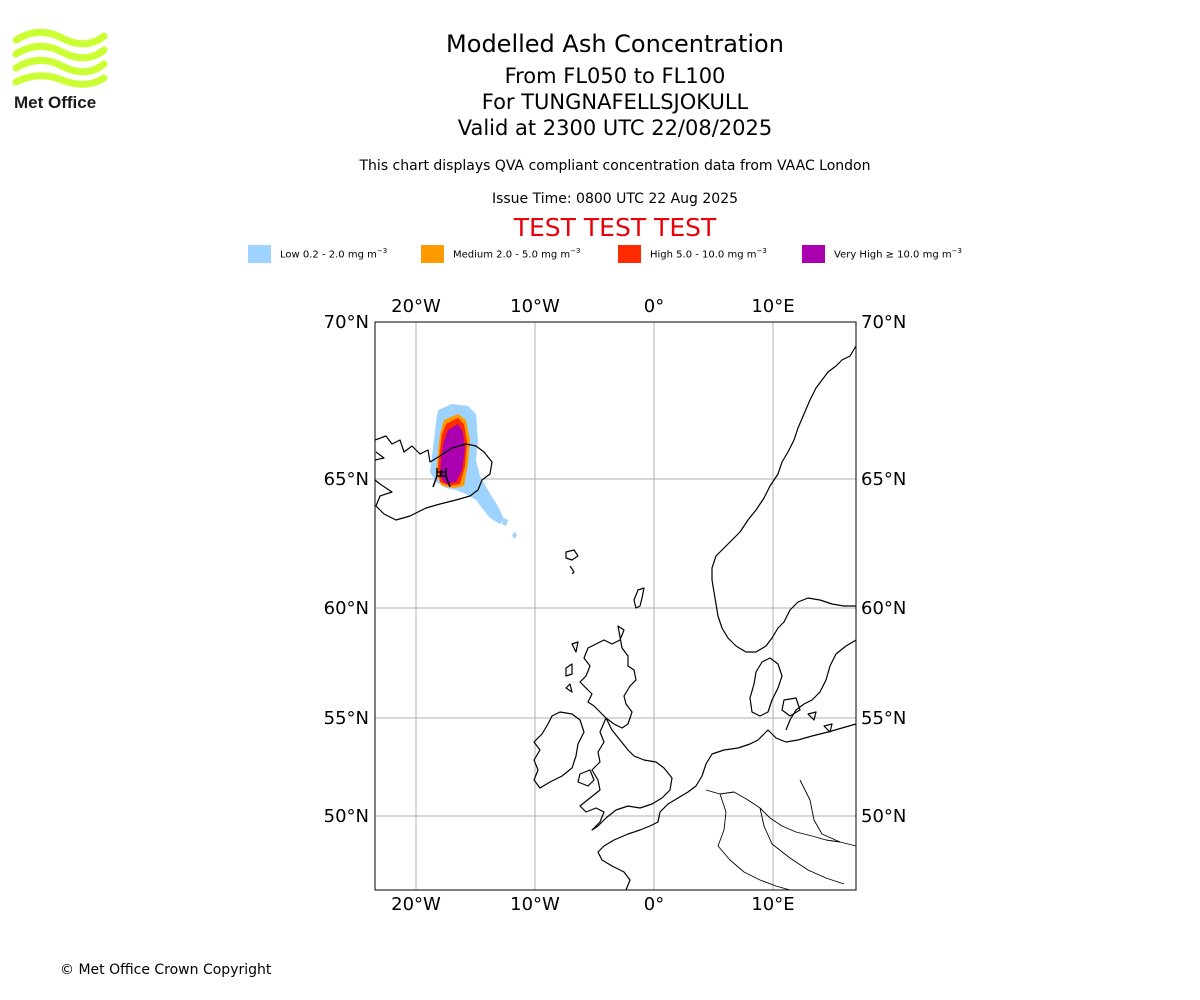  Describe the element at coordinates (821, 685) in the screenshot. I see `coast-sweden` at that location.